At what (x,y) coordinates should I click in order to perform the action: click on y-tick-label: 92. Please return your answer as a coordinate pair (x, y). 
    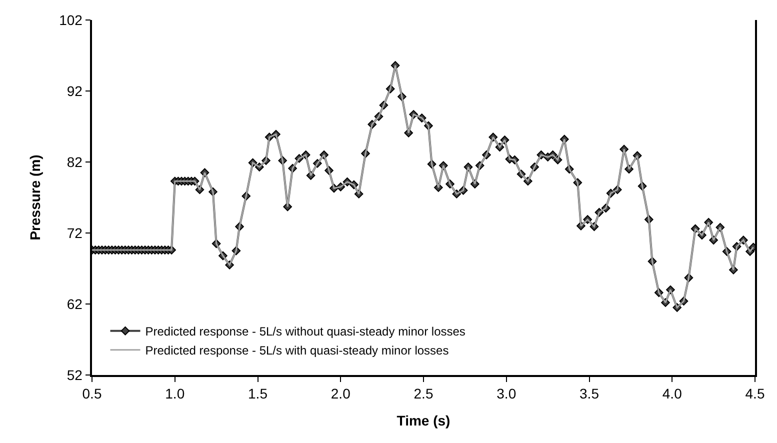
    Looking at the image, I should click on (74, 90).